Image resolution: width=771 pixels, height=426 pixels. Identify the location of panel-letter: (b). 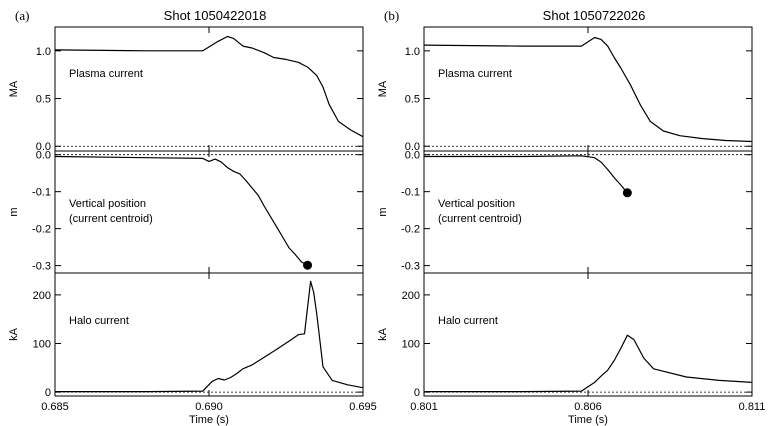
(391, 15).